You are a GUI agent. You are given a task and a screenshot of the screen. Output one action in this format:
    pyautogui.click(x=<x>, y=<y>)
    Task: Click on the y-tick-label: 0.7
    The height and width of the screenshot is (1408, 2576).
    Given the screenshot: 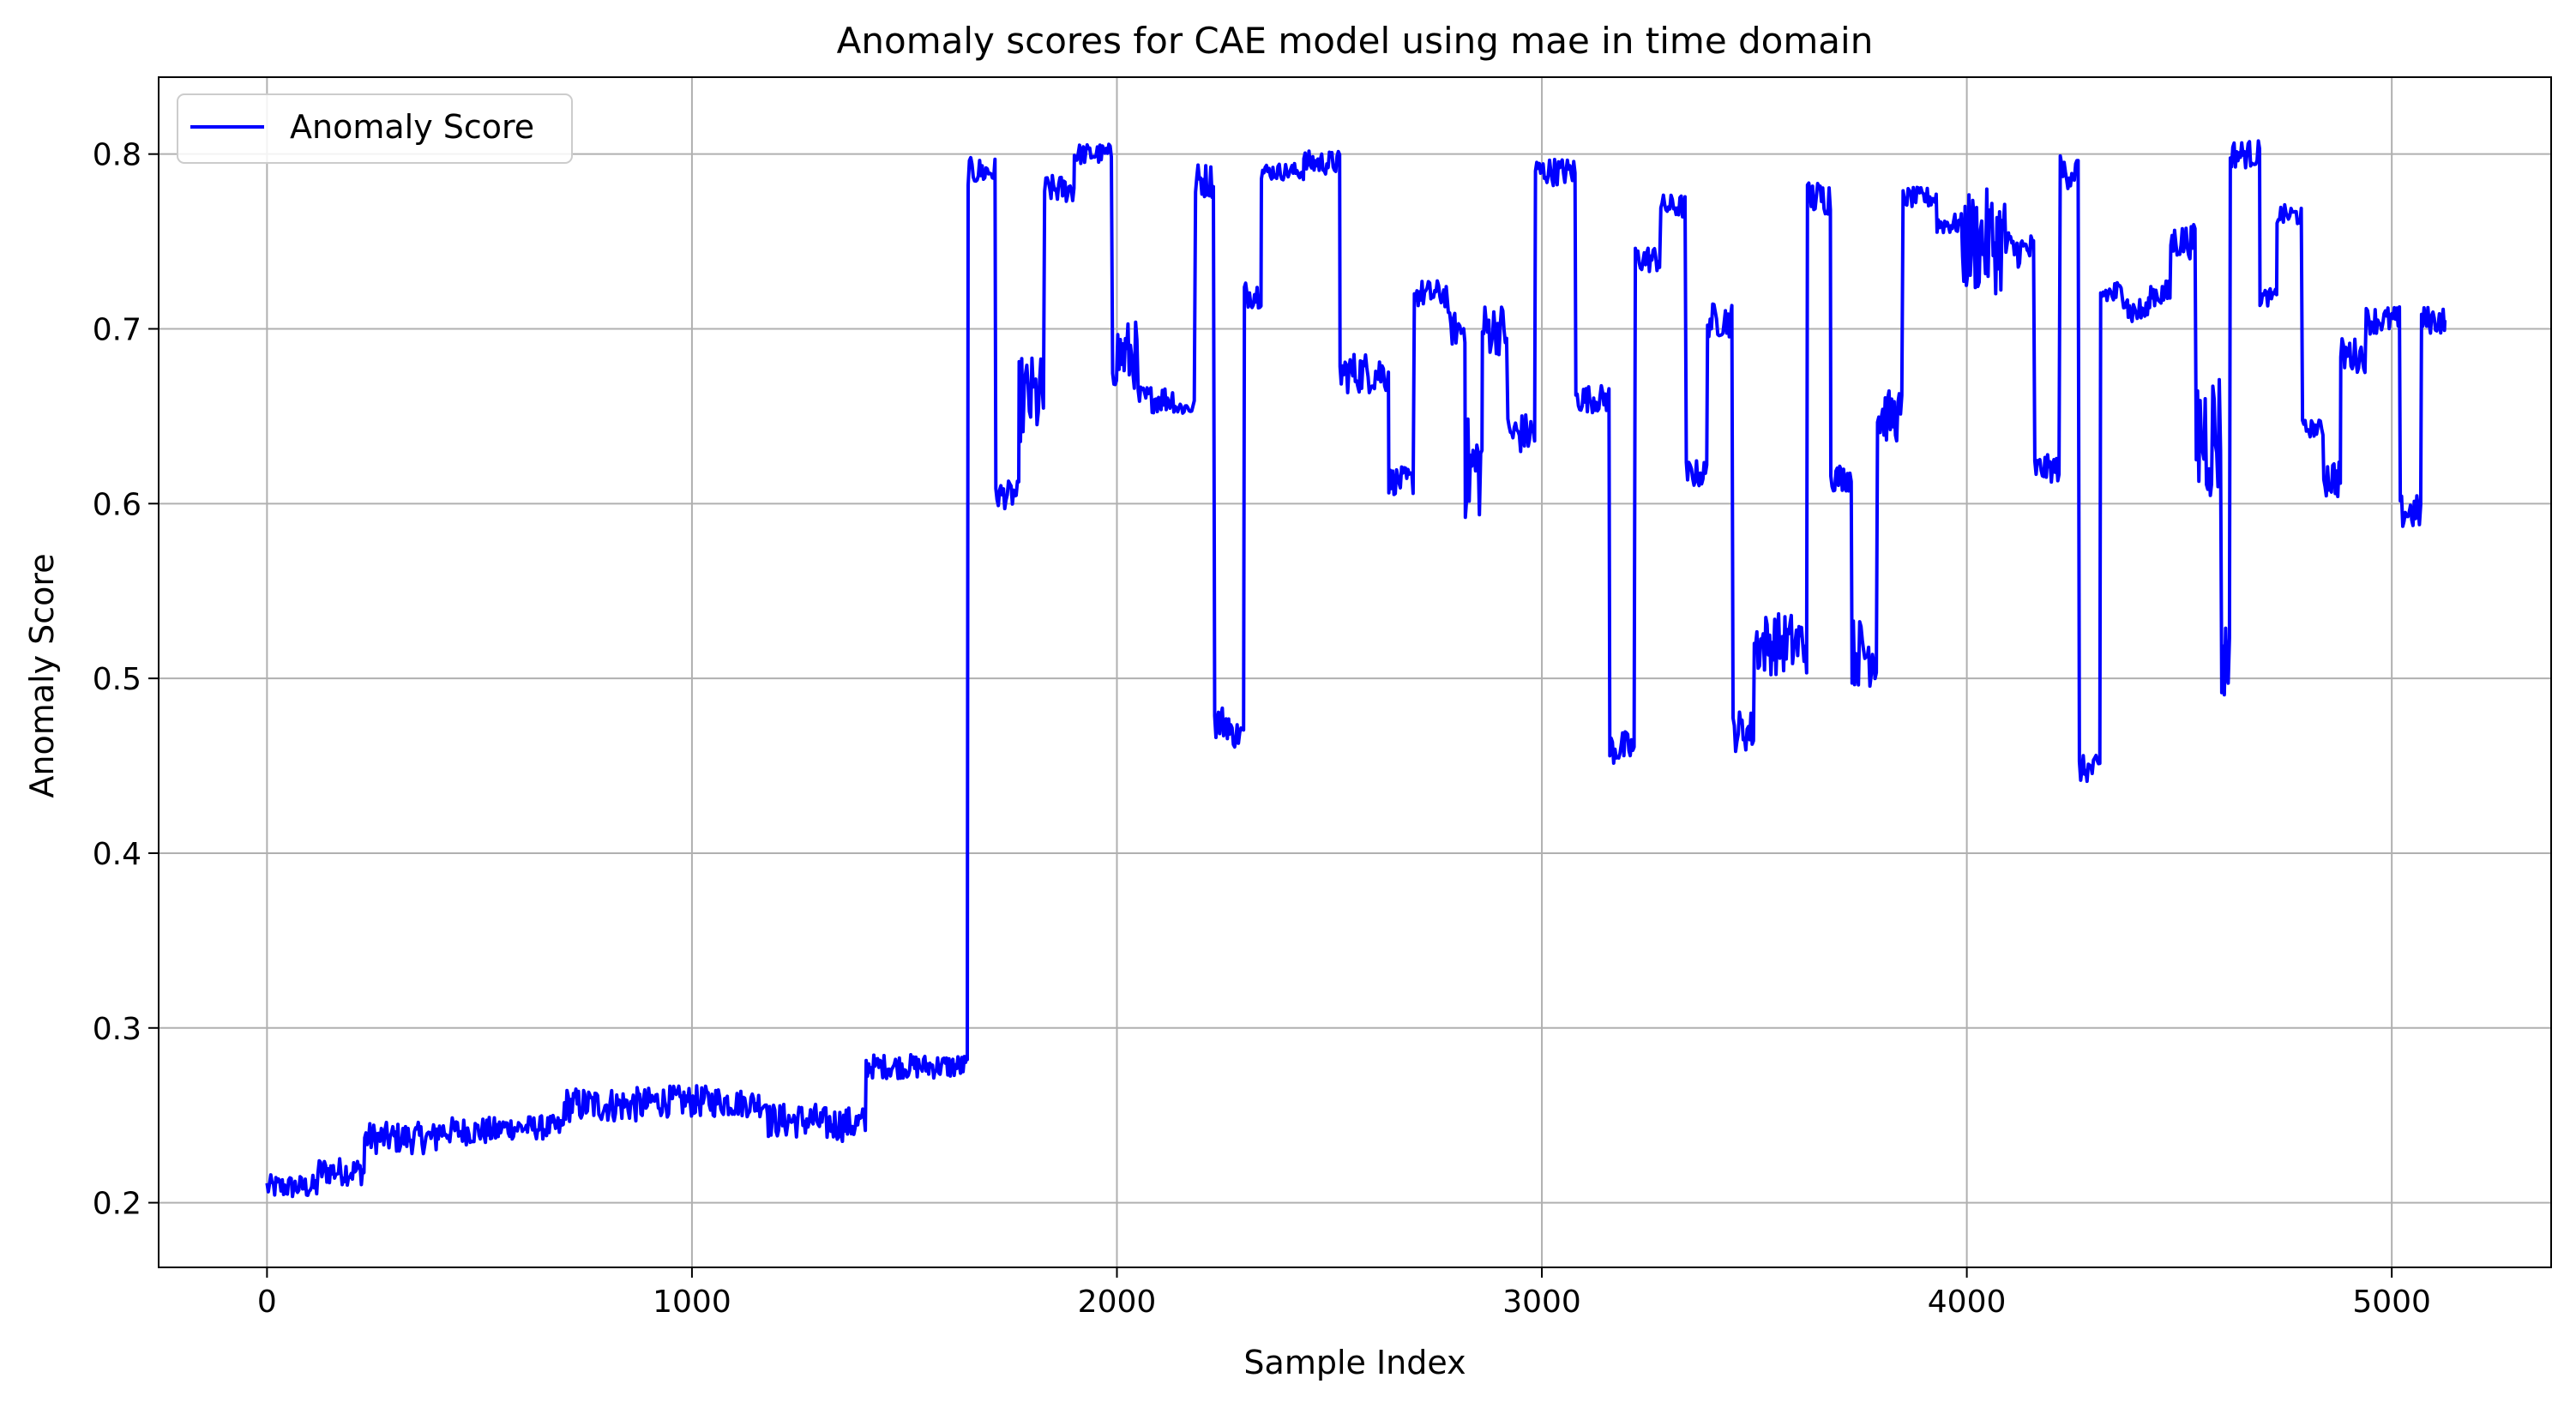 What is the action you would take?
    pyautogui.click(x=117, y=329)
    